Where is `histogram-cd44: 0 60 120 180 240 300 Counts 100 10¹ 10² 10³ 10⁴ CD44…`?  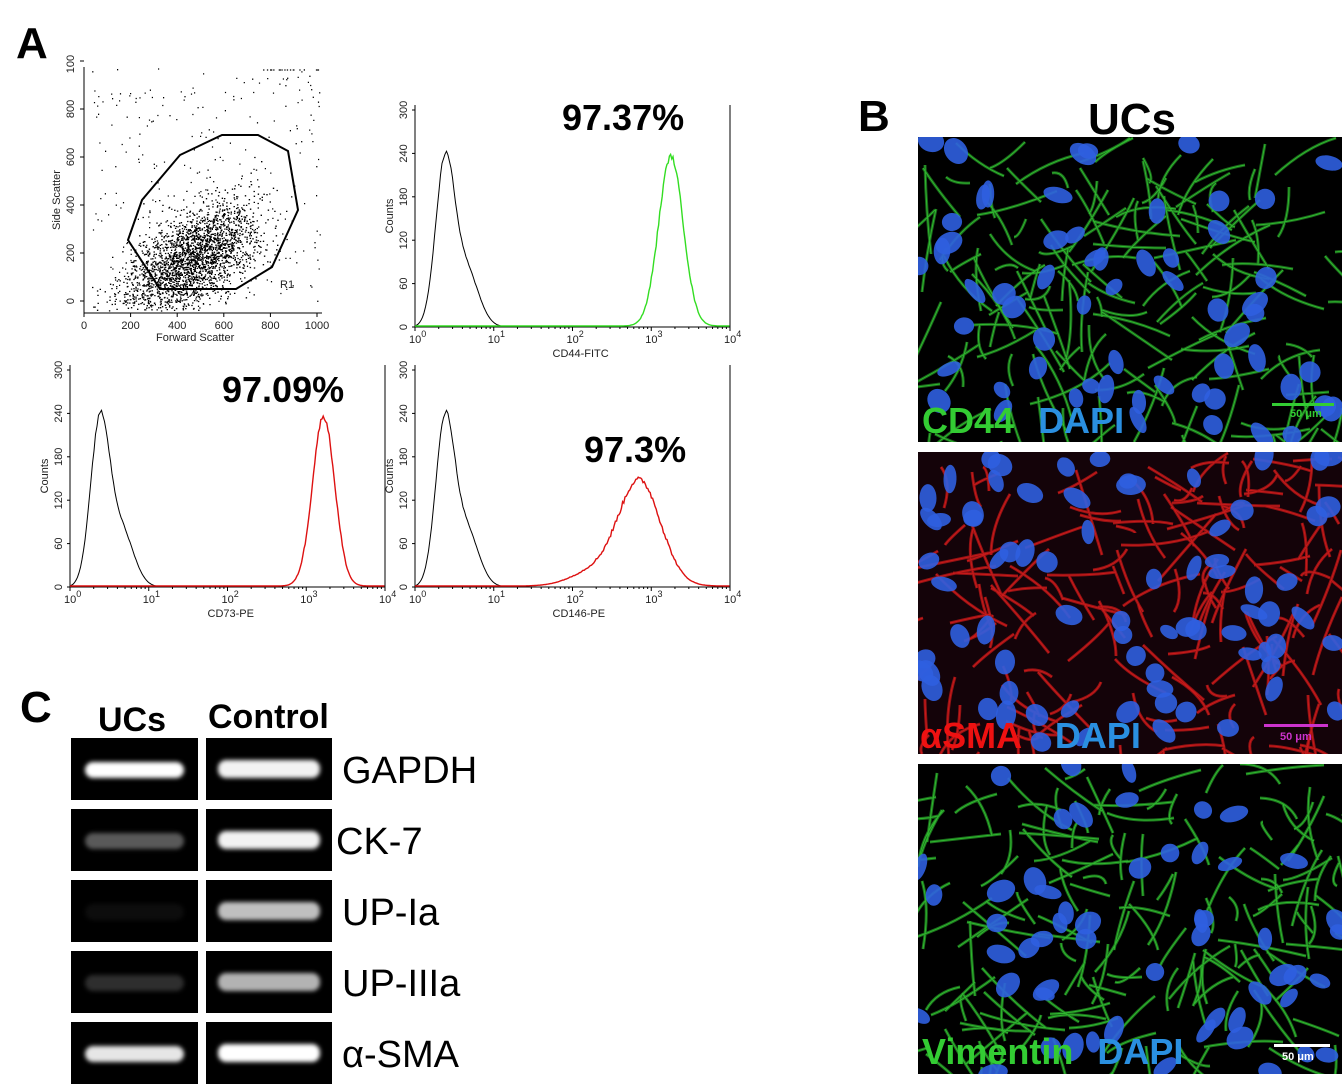
histogram-cd44: 0 60 120 180 240 300 Counts 100 10¹ 10² 10³ 10⁴ CD44… is located at coordinates (562, 230).